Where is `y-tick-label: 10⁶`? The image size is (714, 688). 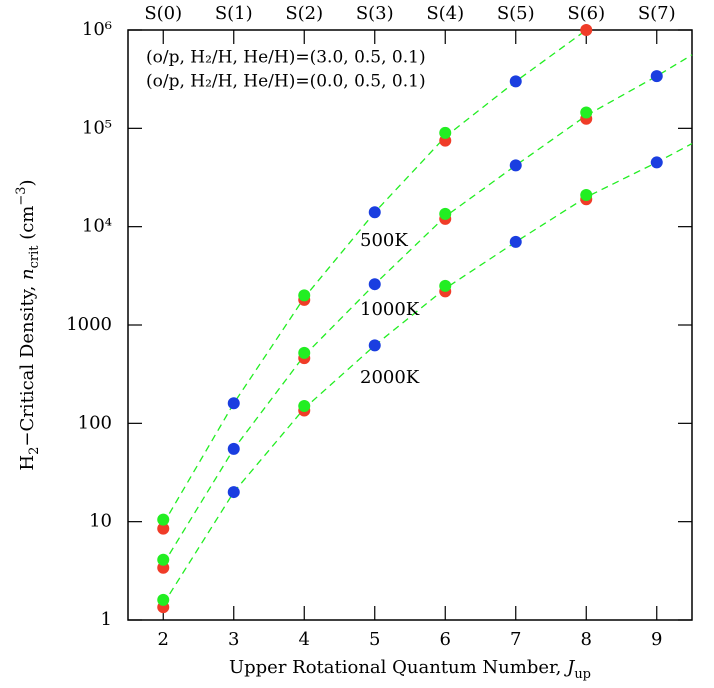
y-tick-label: 10⁶ is located at coordinates (97, 29).